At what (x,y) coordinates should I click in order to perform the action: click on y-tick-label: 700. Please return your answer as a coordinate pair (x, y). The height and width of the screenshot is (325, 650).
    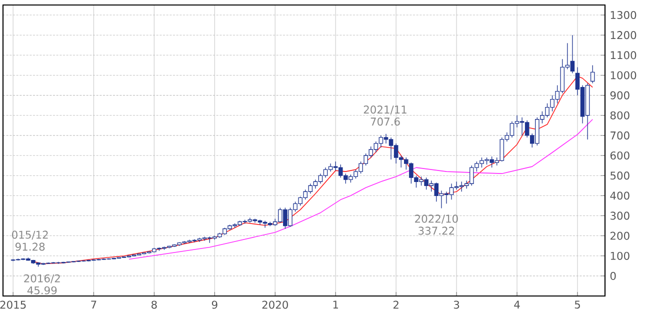
    Looking at the image, I should click on (620, 135).